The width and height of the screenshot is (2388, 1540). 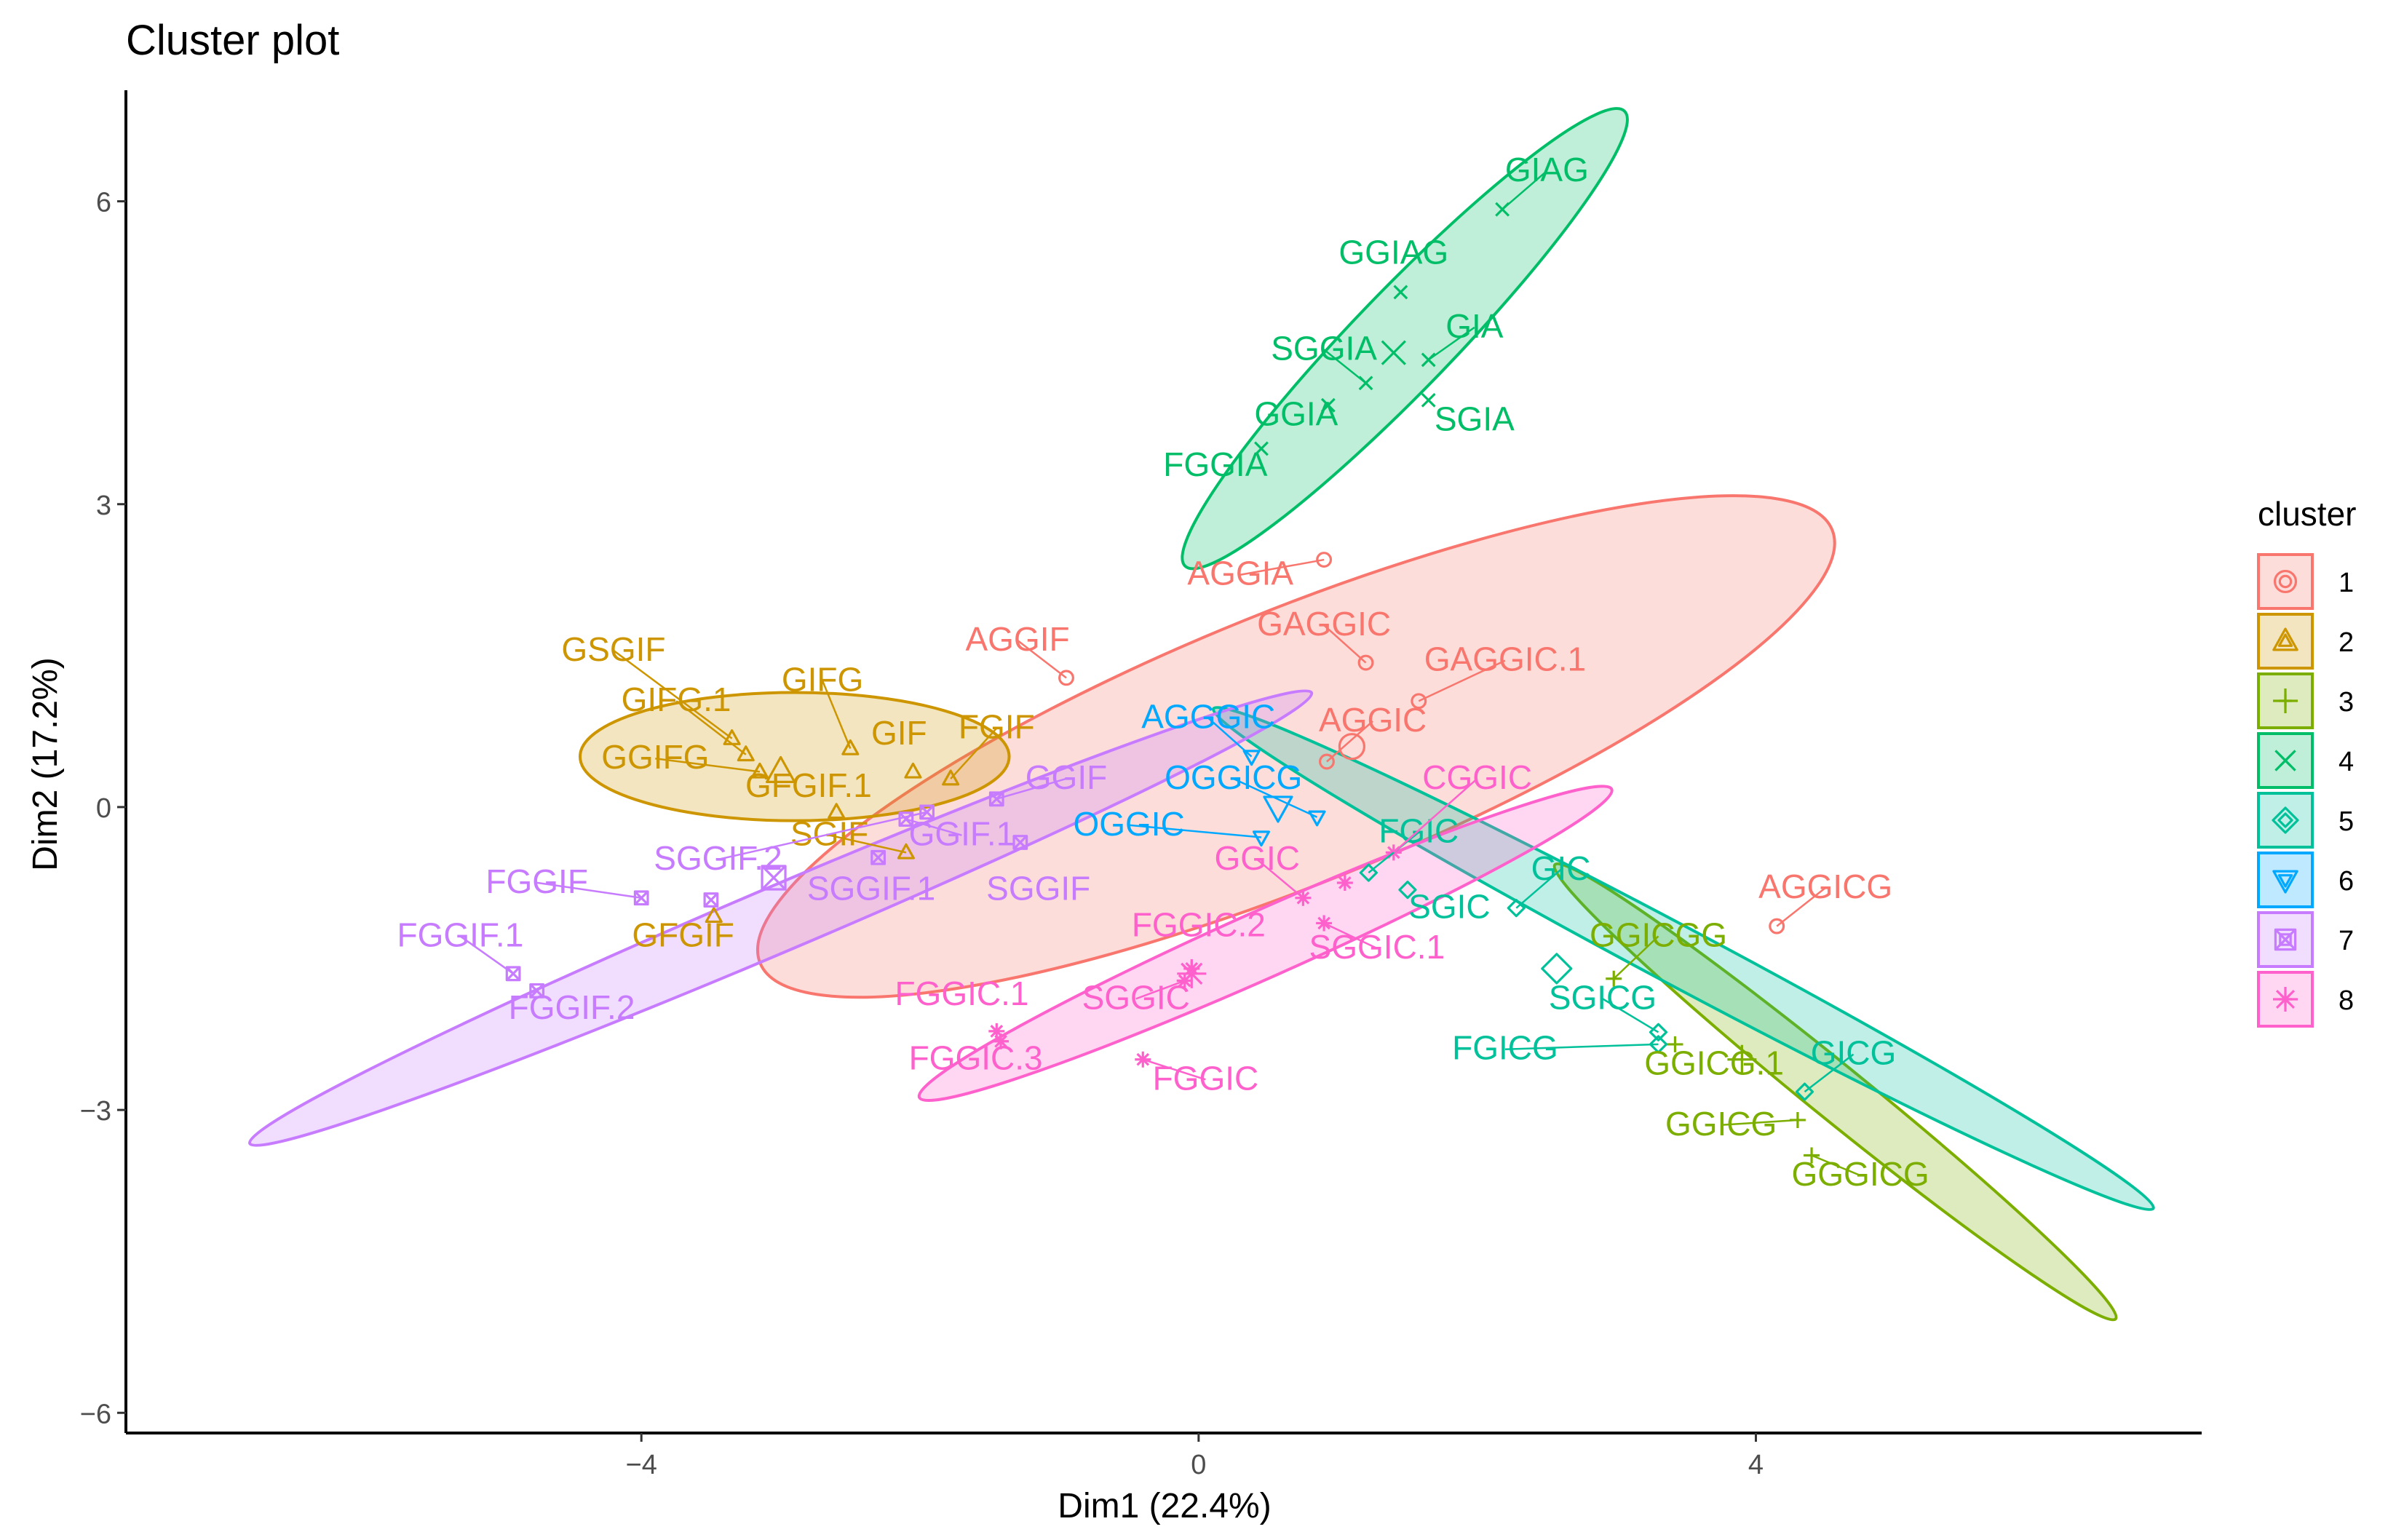 I want to click on x-tick-label: −4, so click(x=641, y=1465).